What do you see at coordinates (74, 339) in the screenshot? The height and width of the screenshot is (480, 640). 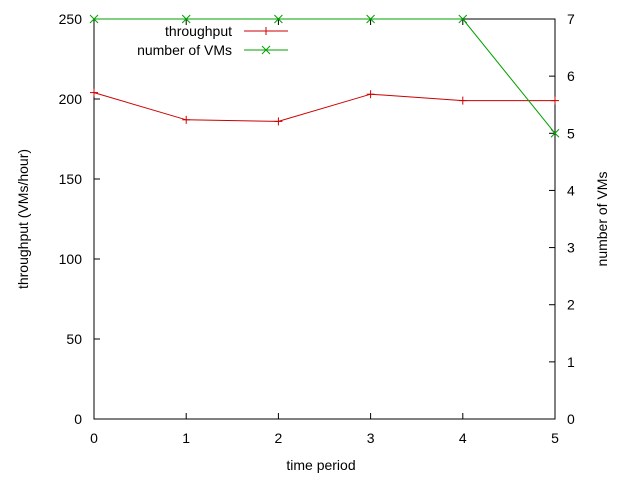 I see `y-tick-label: 50` at bounding box center [74, 339].